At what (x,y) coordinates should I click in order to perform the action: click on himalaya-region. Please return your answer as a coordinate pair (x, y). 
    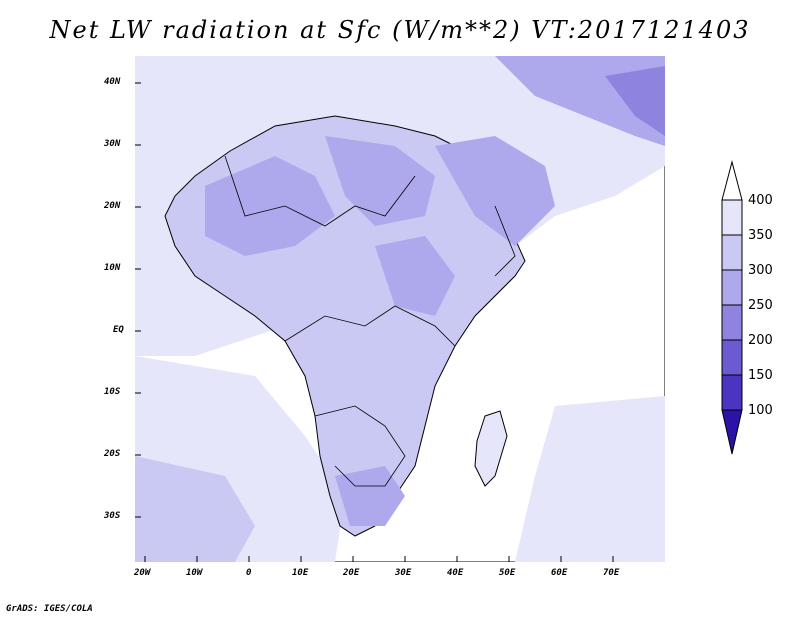
    Looking at the image, I should click on (635, 101).